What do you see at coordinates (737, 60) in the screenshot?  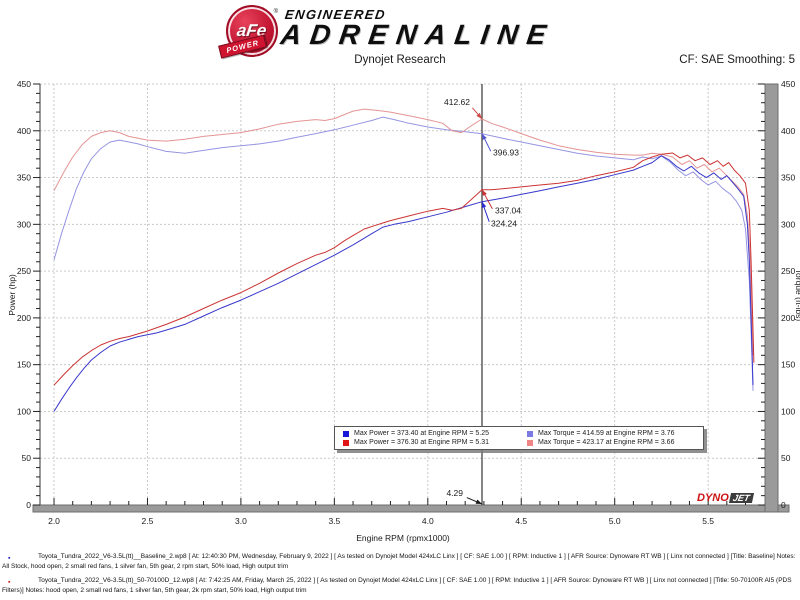 I see `smoothing-setting-label: CF: SAE Smoothing: 5` at bounding box center [737, 60].